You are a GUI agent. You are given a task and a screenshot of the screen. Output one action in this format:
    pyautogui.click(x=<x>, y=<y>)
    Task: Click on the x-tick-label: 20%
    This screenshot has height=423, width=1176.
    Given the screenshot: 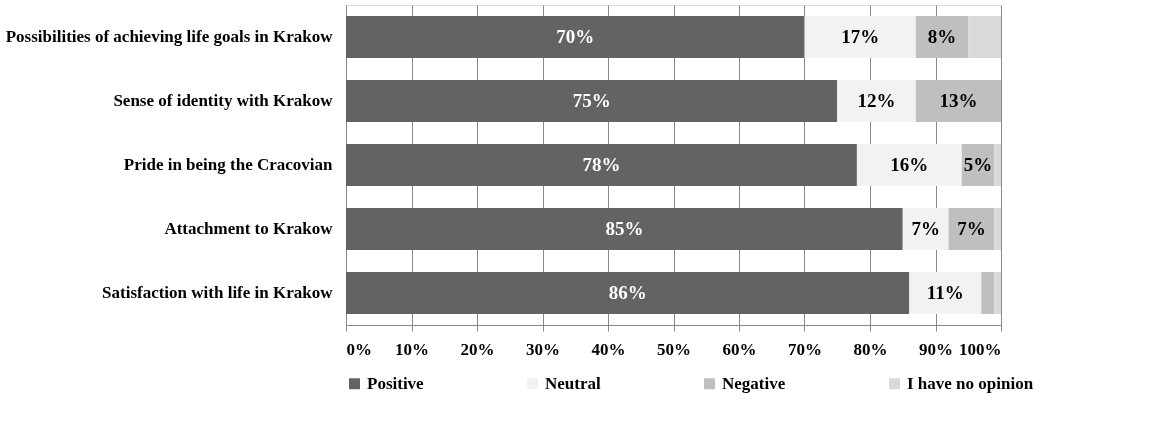 What is the action you would take?
    pyautogui.click(x=477, y=349)
    